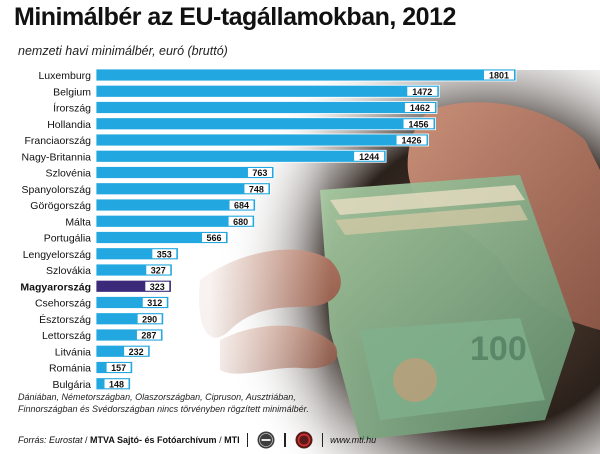 The image size is (600, 454). I want to click on category-label: Lengyelország, so click(57, 255).